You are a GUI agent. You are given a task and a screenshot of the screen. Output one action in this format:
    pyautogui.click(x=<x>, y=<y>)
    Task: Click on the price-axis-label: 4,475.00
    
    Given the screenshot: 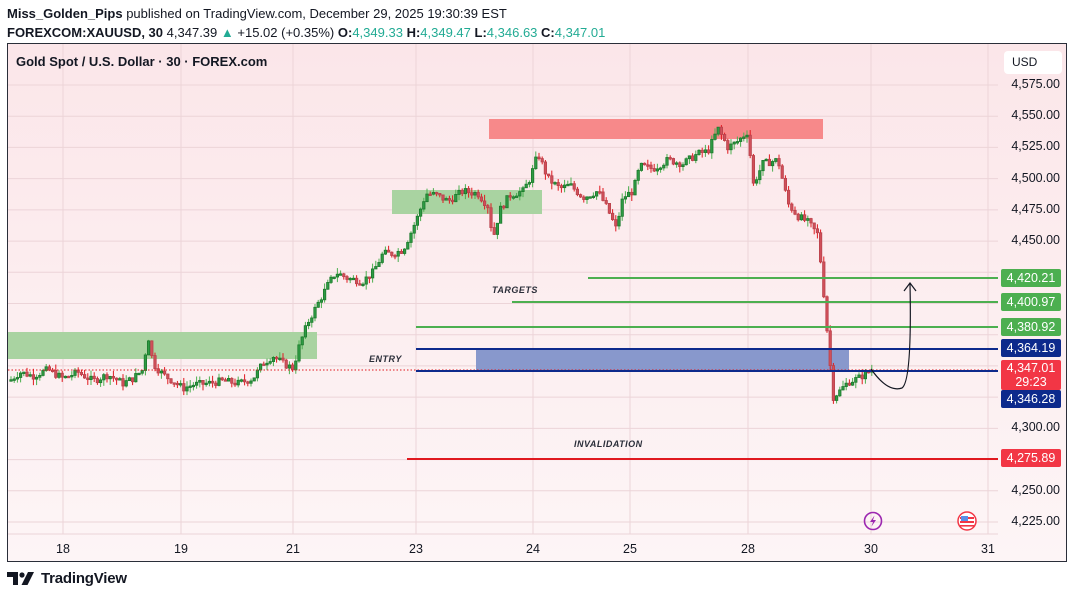 What is the action you would take?
    pyautogui.click(x=1035, y=208)
    